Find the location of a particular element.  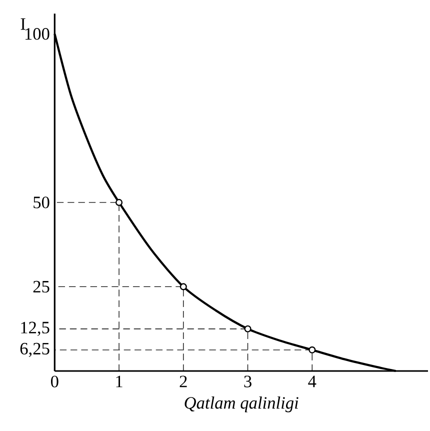

x-tick-label: 3 is located at coordinates (248, 382).